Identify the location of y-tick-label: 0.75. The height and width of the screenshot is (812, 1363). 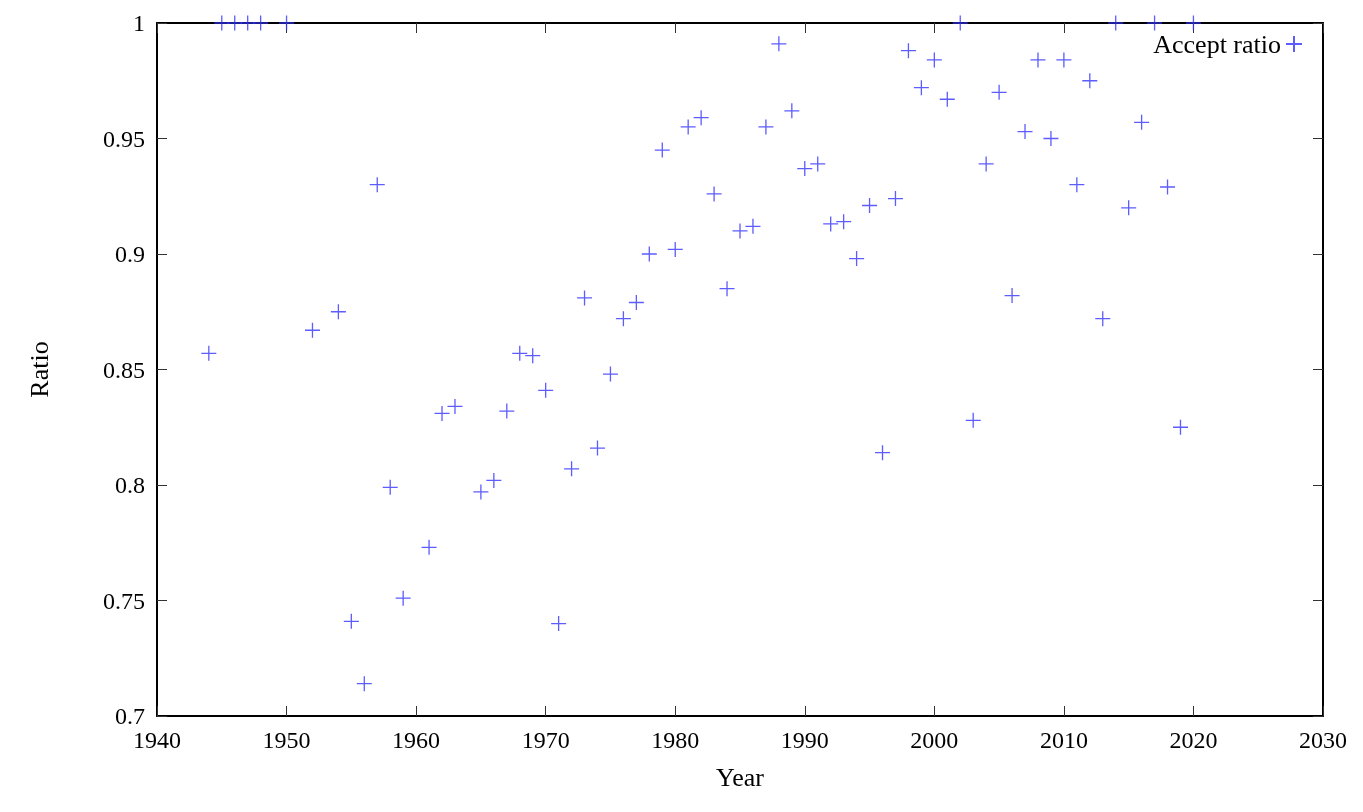
(124, 600).